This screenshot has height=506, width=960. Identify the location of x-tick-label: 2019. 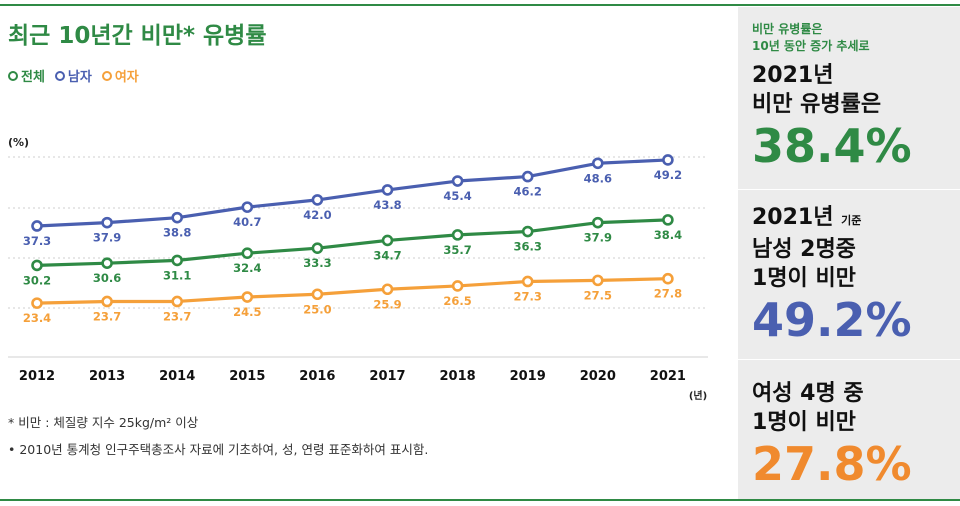
(528, 376).